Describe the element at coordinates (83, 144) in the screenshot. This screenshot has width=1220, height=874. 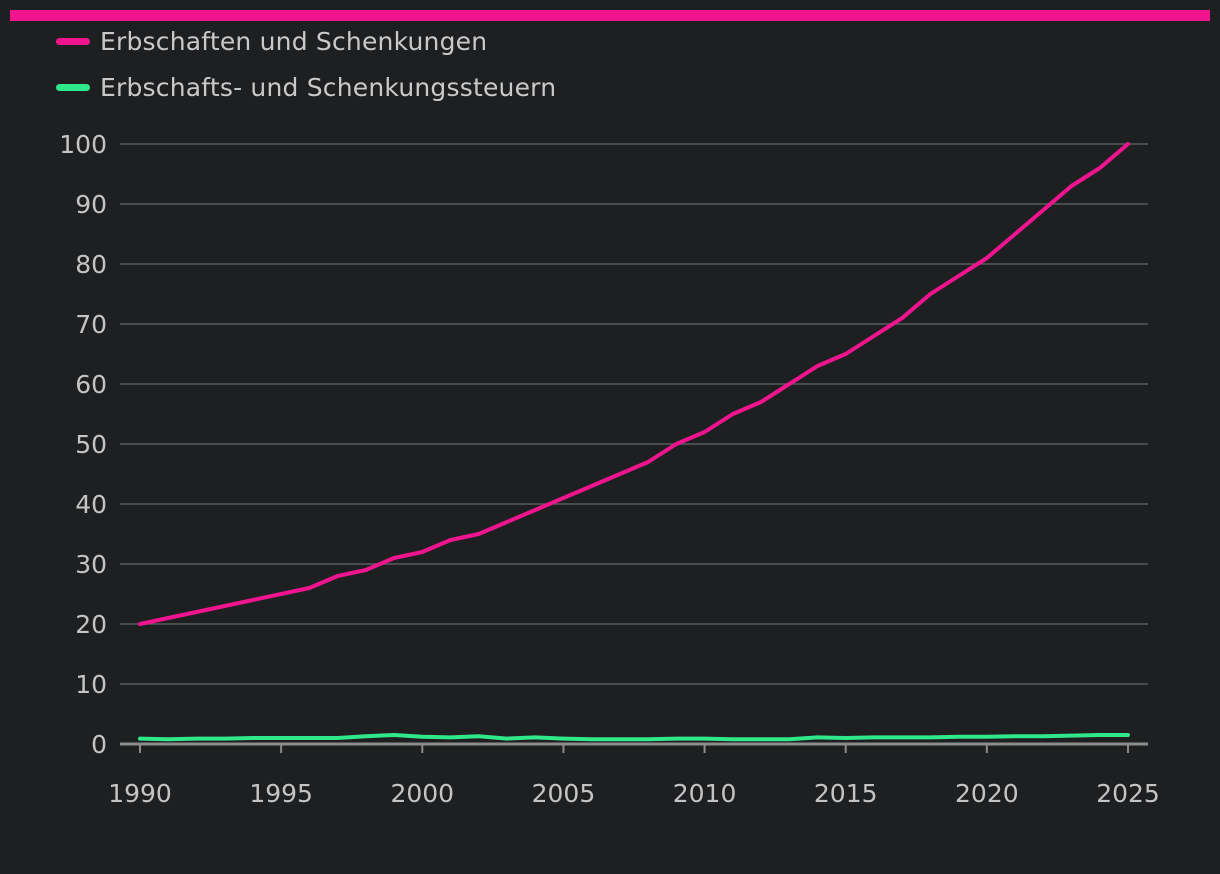
I see `y-tick-label-100: 100` at that location.